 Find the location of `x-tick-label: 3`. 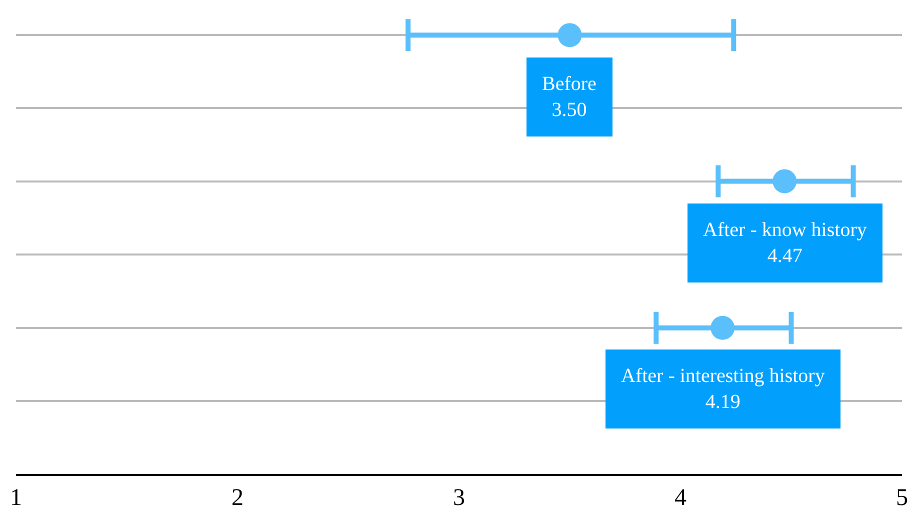

x-tick-label: 3 is located at coordinates (459, 497).